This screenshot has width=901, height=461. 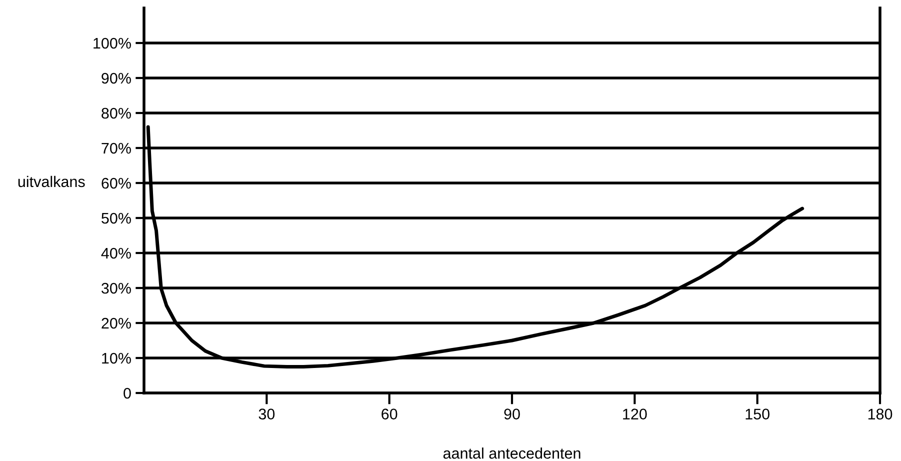 What do you see at coordinates (390, 414) in the screenshot?
I see `x-tick-label: 60` at bounding box center [390, 414].